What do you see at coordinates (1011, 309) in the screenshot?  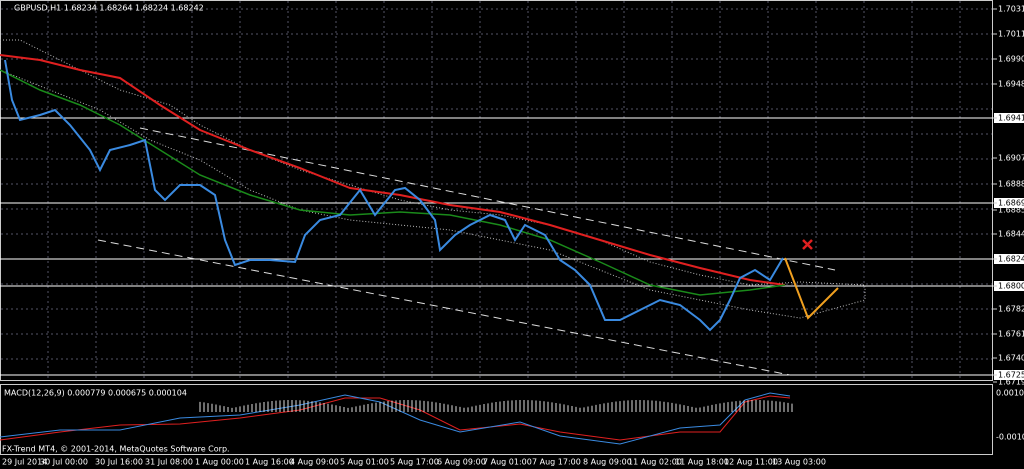 I see `price-label: 1.67820` at bounding box center [1011, 309].